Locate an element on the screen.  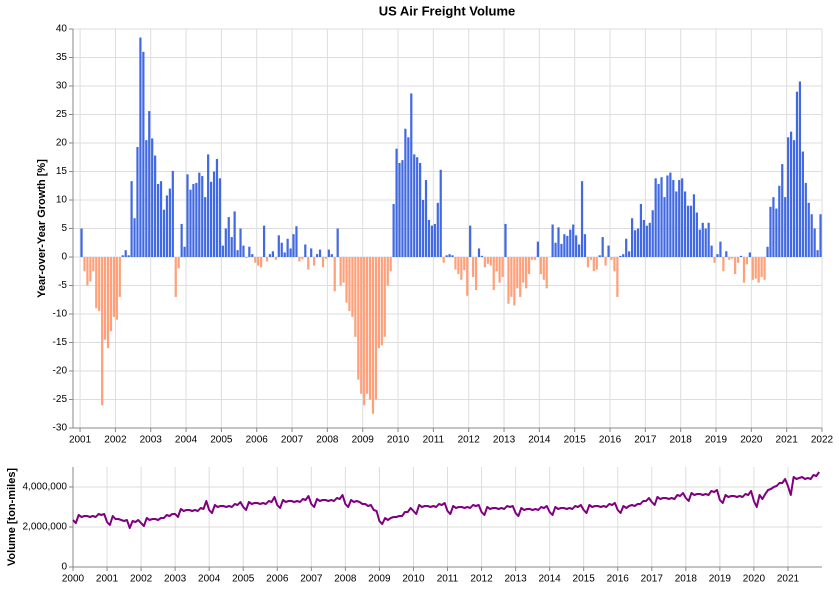
x-tick-label: 2017 is located at coordinates (652, 579).